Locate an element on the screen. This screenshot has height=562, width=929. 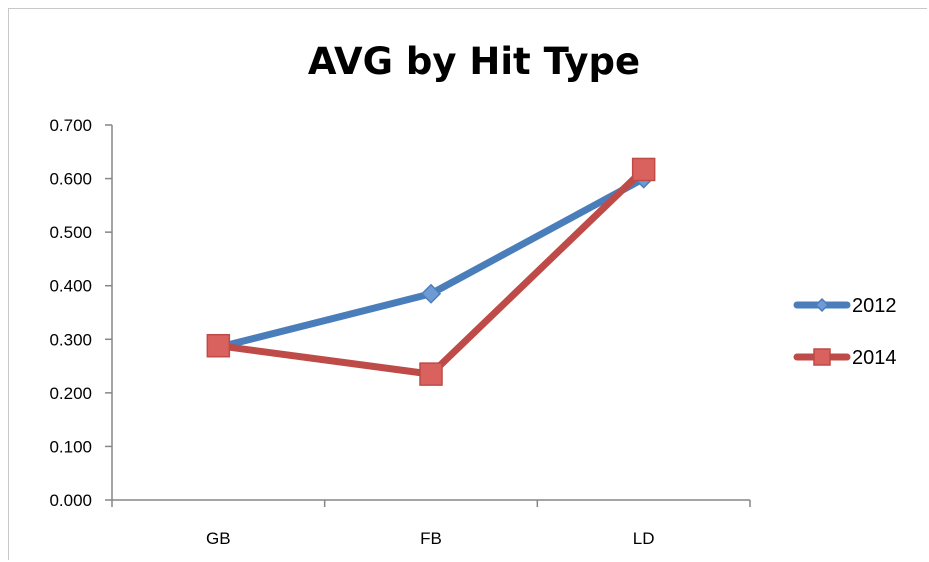
y-tick-label: 0.700 is located at coordinates (70, 125).